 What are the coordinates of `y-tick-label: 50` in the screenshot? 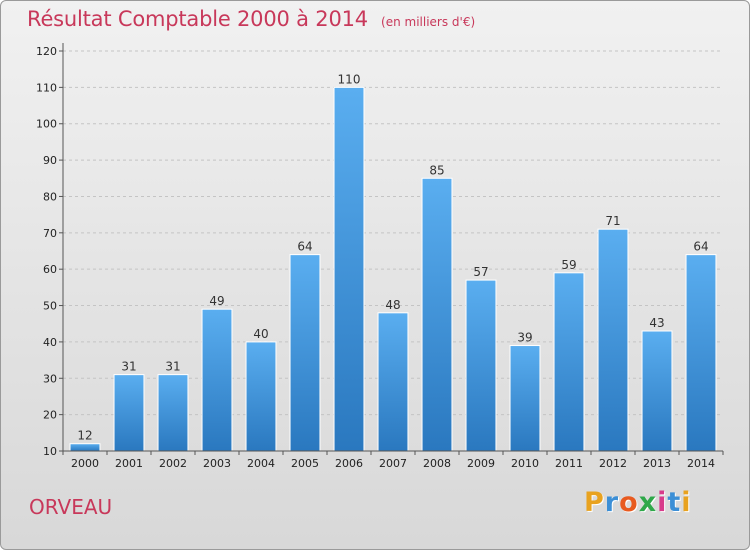 It's located at (50, 306).